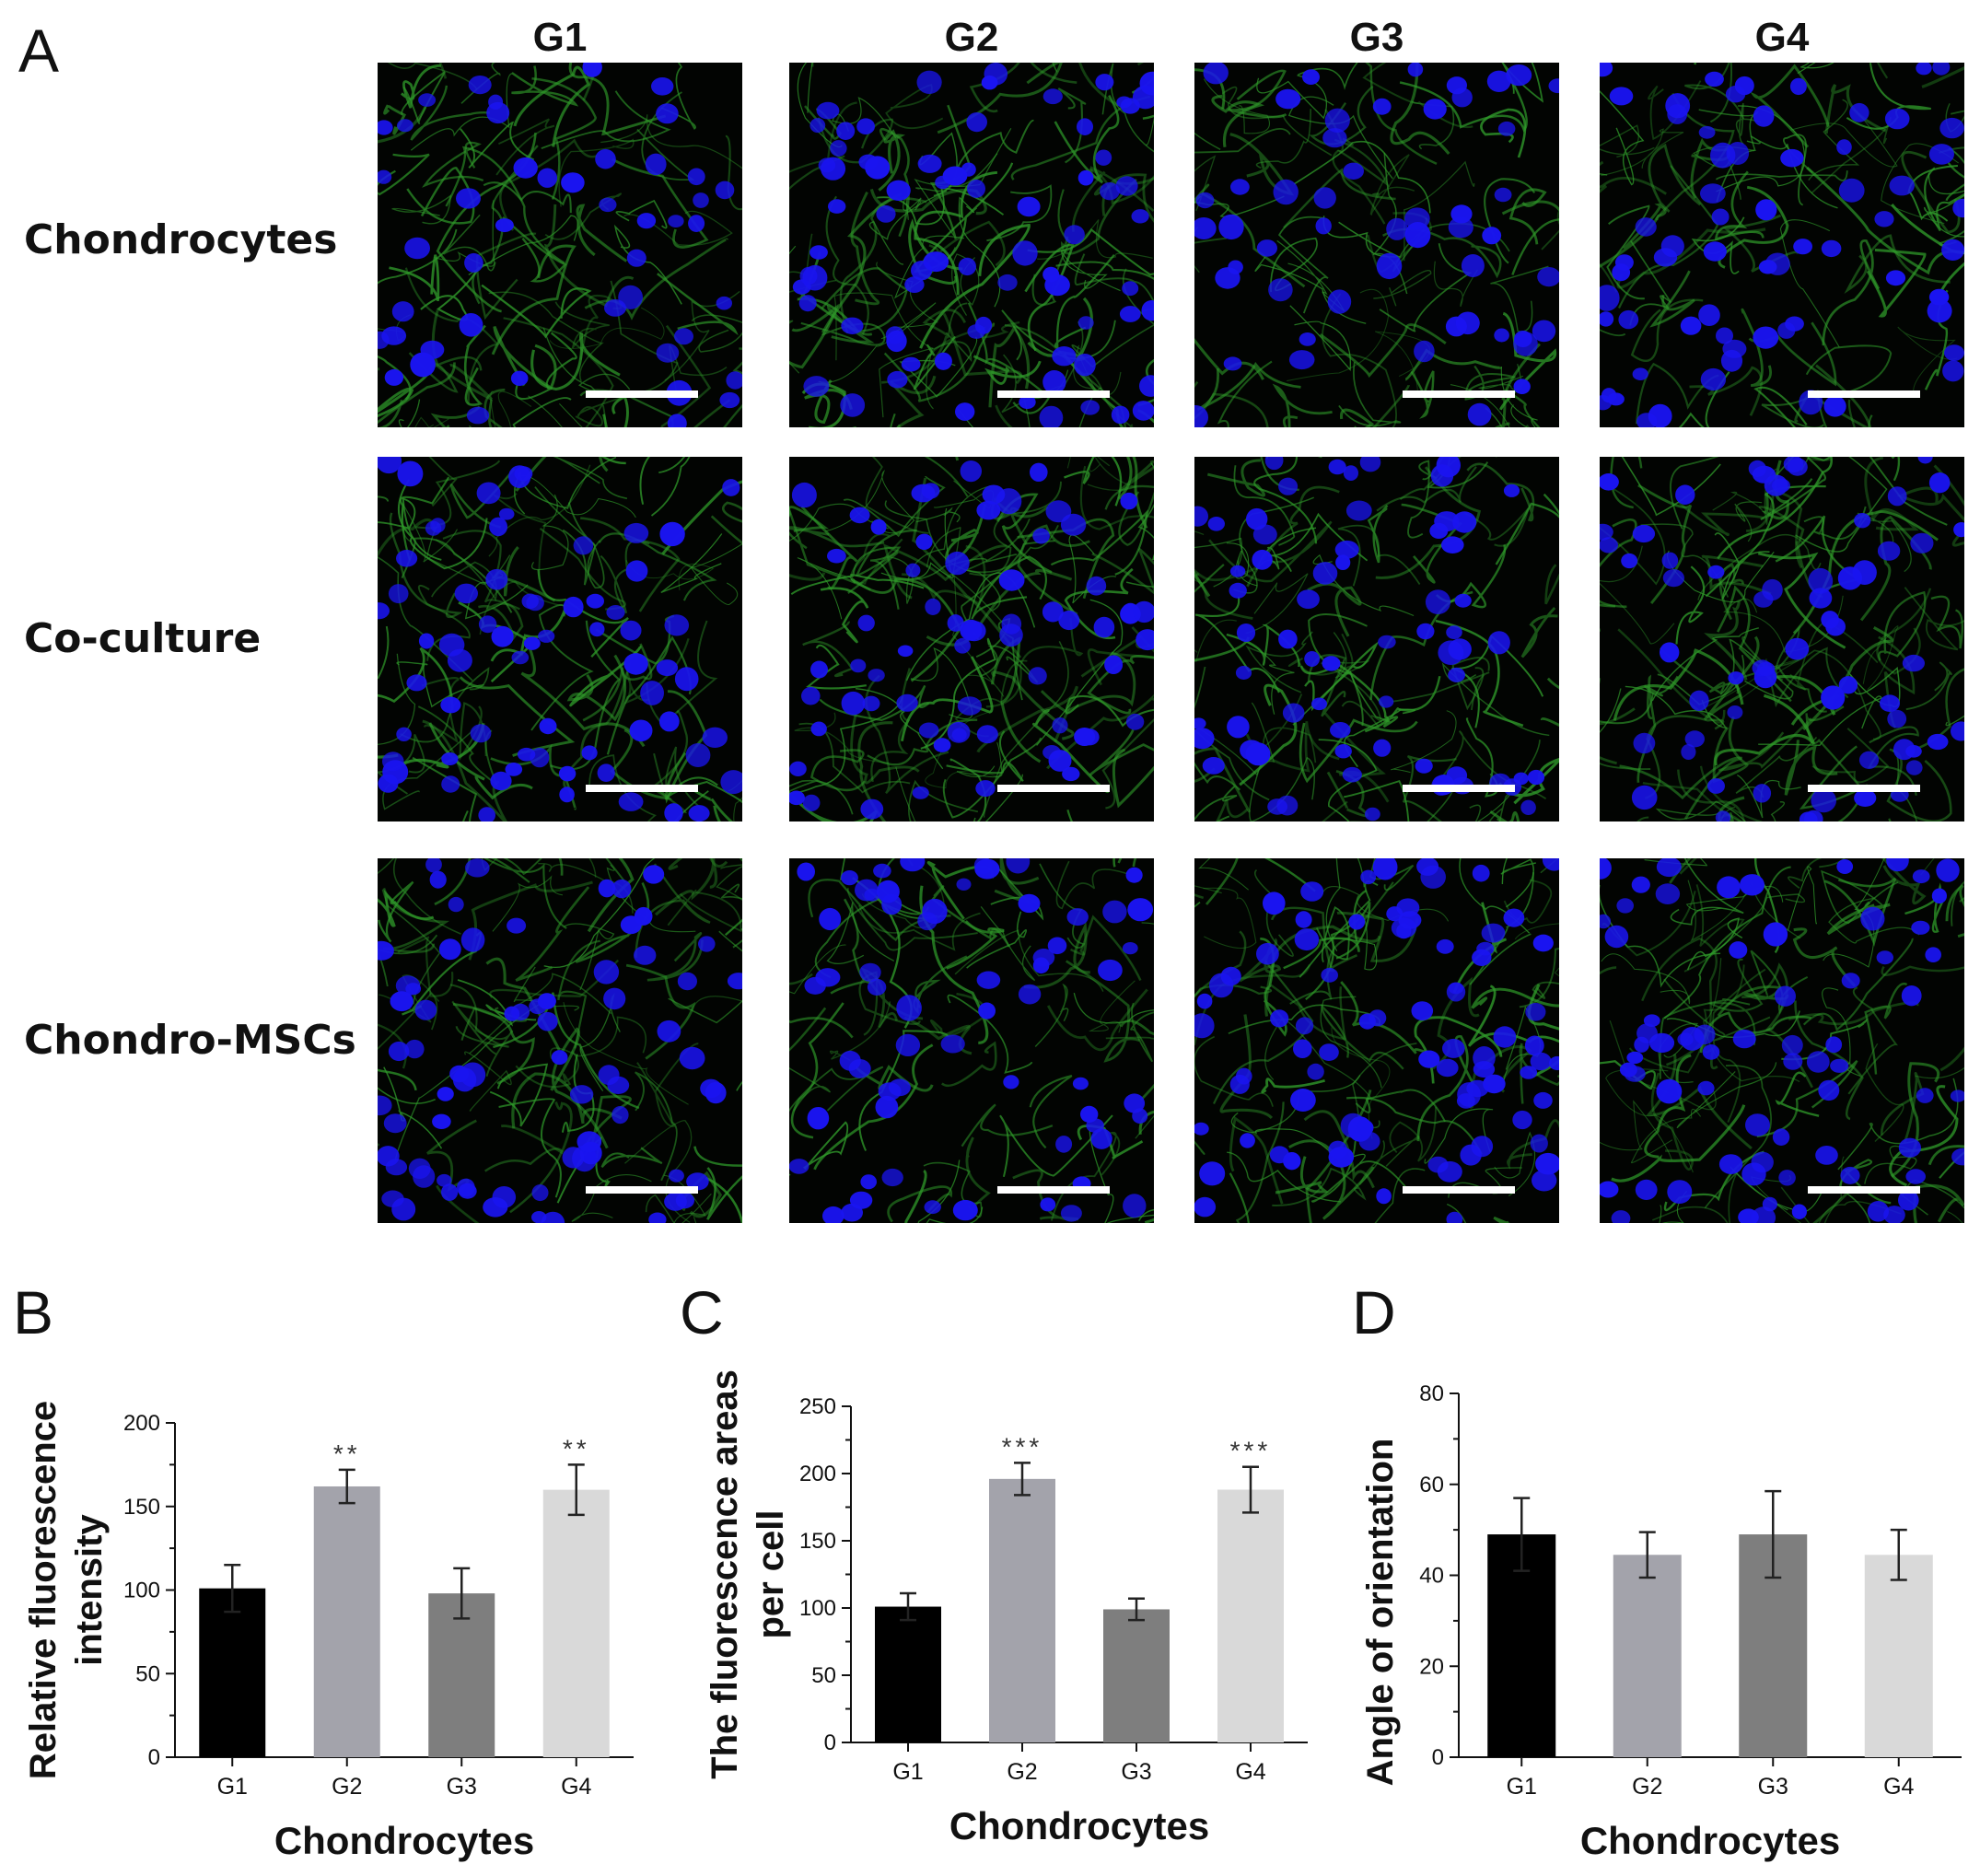 Image resolution: width=1980 pixels, height=1876 pixels. Describe the element at coordinates (1864, 394) in the screenshot. I see `scale-bar` at that location.